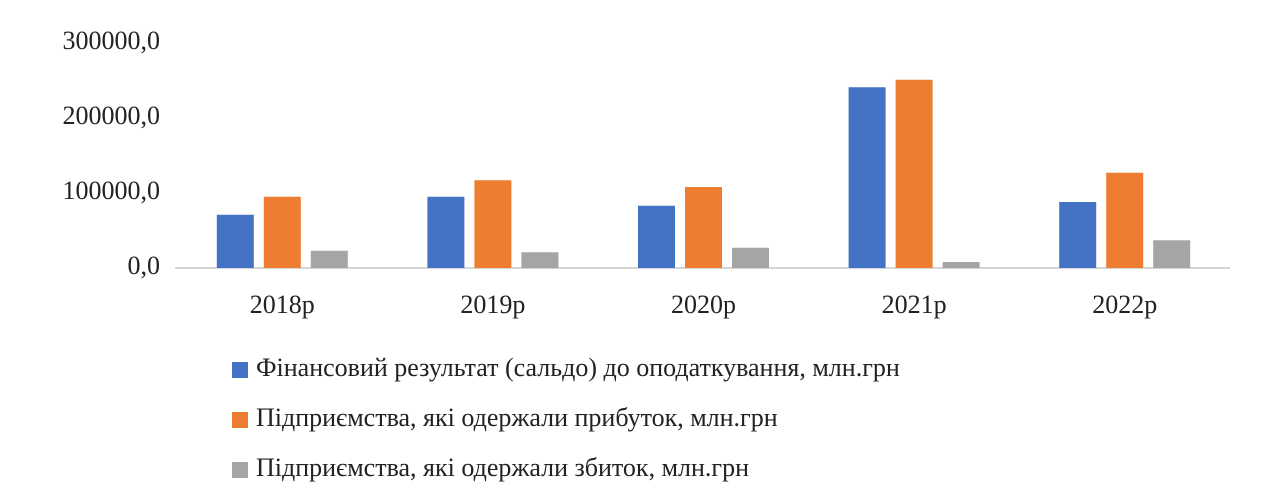 The width and height of the screenshot is (1265, 504). What do you see at coordinates (112, 115) in the screenshot?
I see `y-tick-label: 200000,0` at bounding box center [112, 115].